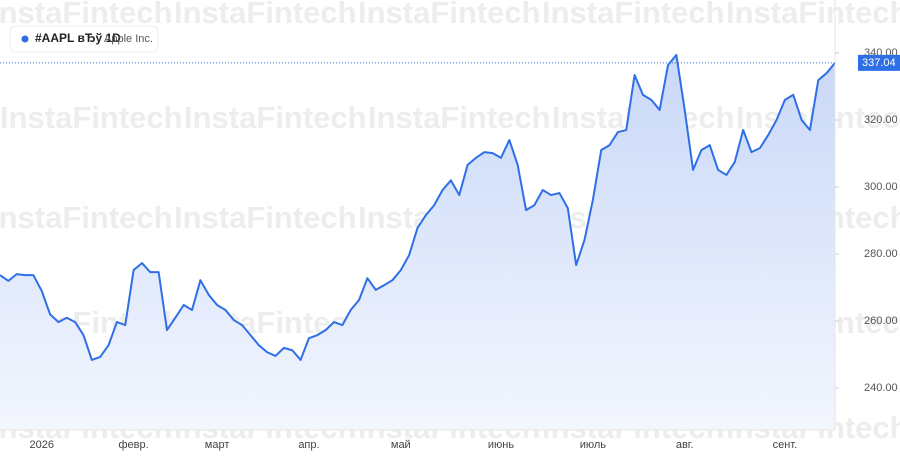  What do you see at coordinates (501, 445) in the screenshot?
I see `x-tick-label: июнь` at bounding box center [501, 445].